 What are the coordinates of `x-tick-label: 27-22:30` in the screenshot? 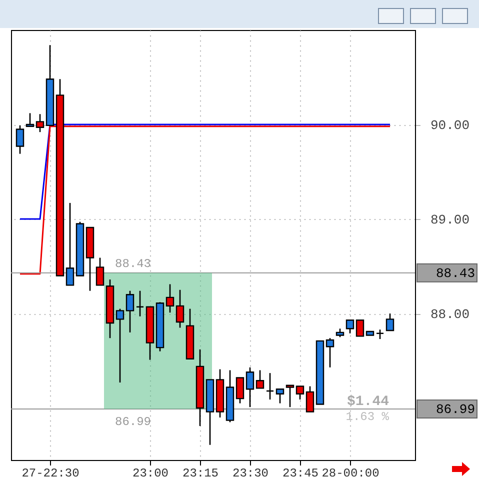 It's located at (51, 473).